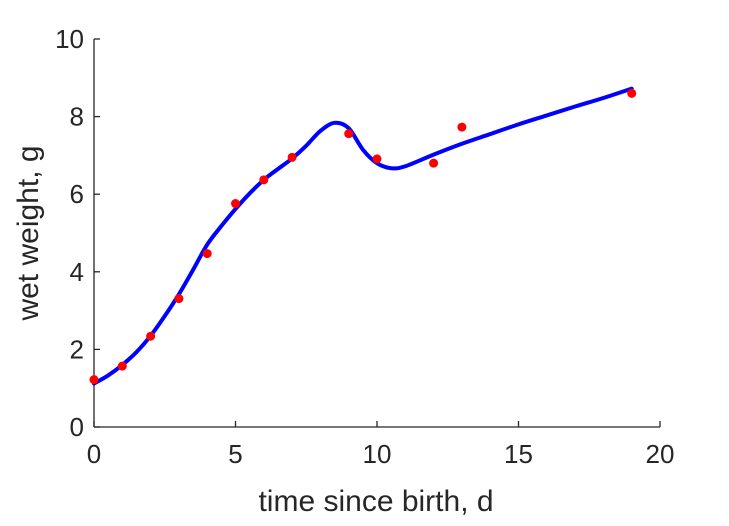 This screenshot has height=526, width=729. I want to click on y-tick-label: 2, so click(77, 349).